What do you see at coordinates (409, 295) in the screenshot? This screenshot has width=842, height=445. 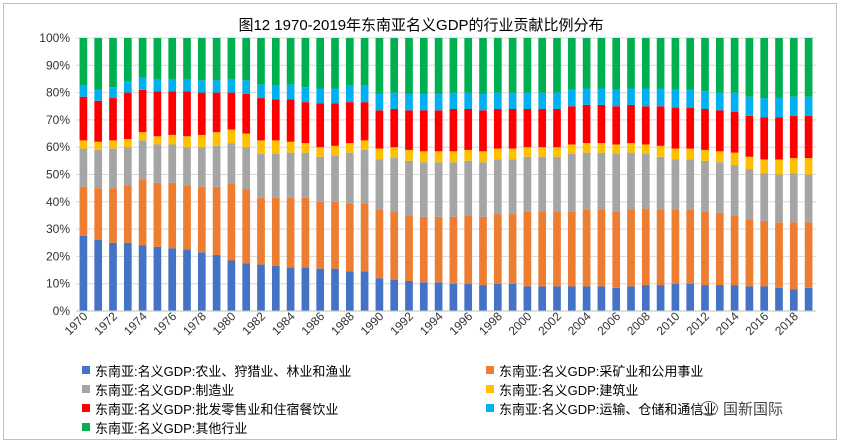 I see `bar-segment-1992-s1` at bounding box center [409, 295].